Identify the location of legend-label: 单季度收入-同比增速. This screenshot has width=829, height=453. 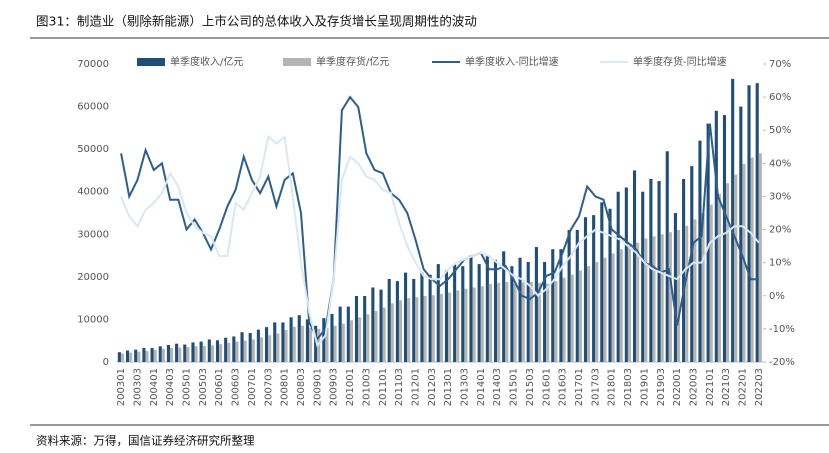
(512, 61).